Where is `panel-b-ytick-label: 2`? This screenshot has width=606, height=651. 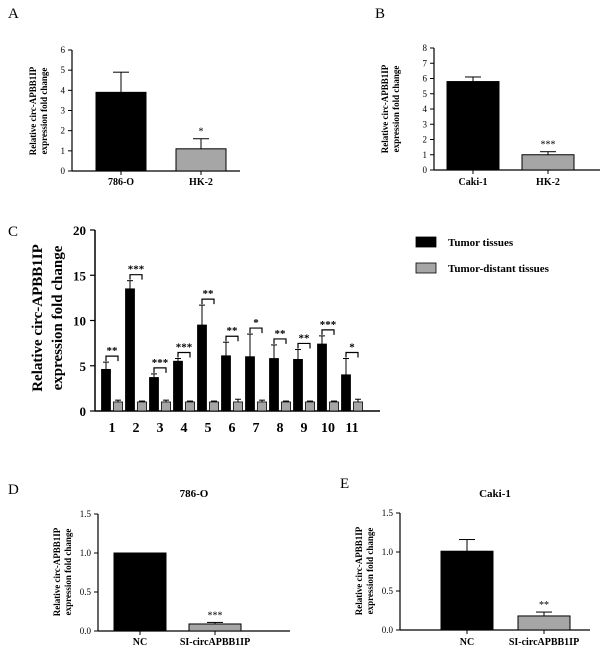 panel-b-ytick-label: 2 is located at coordinates (425, 140).